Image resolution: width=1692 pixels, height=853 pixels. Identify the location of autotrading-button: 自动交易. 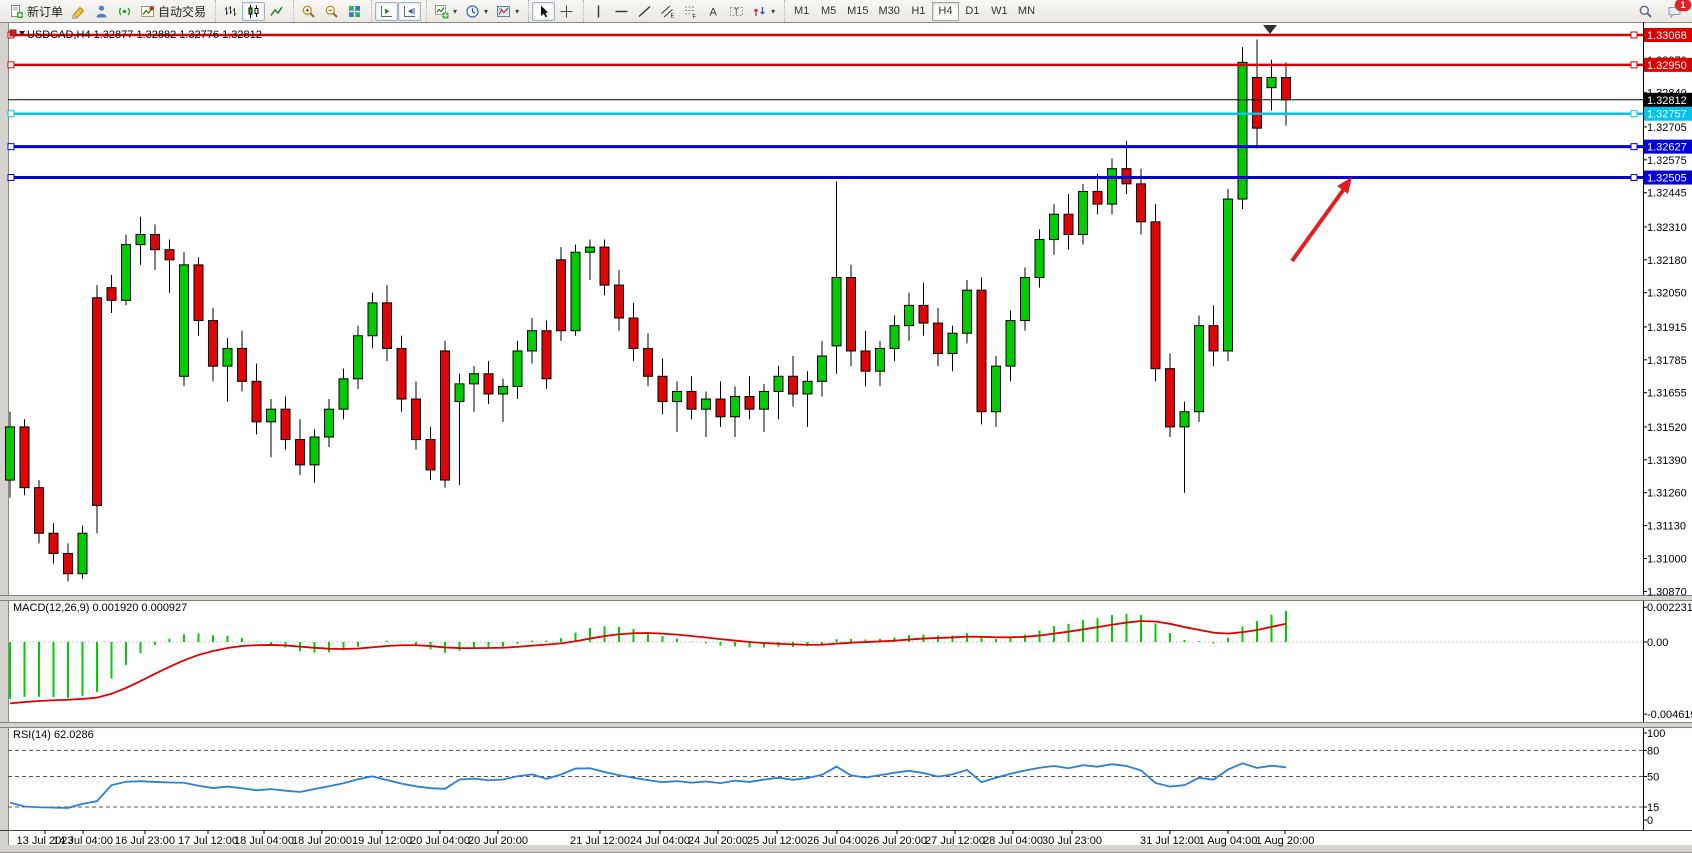
(173, 11).